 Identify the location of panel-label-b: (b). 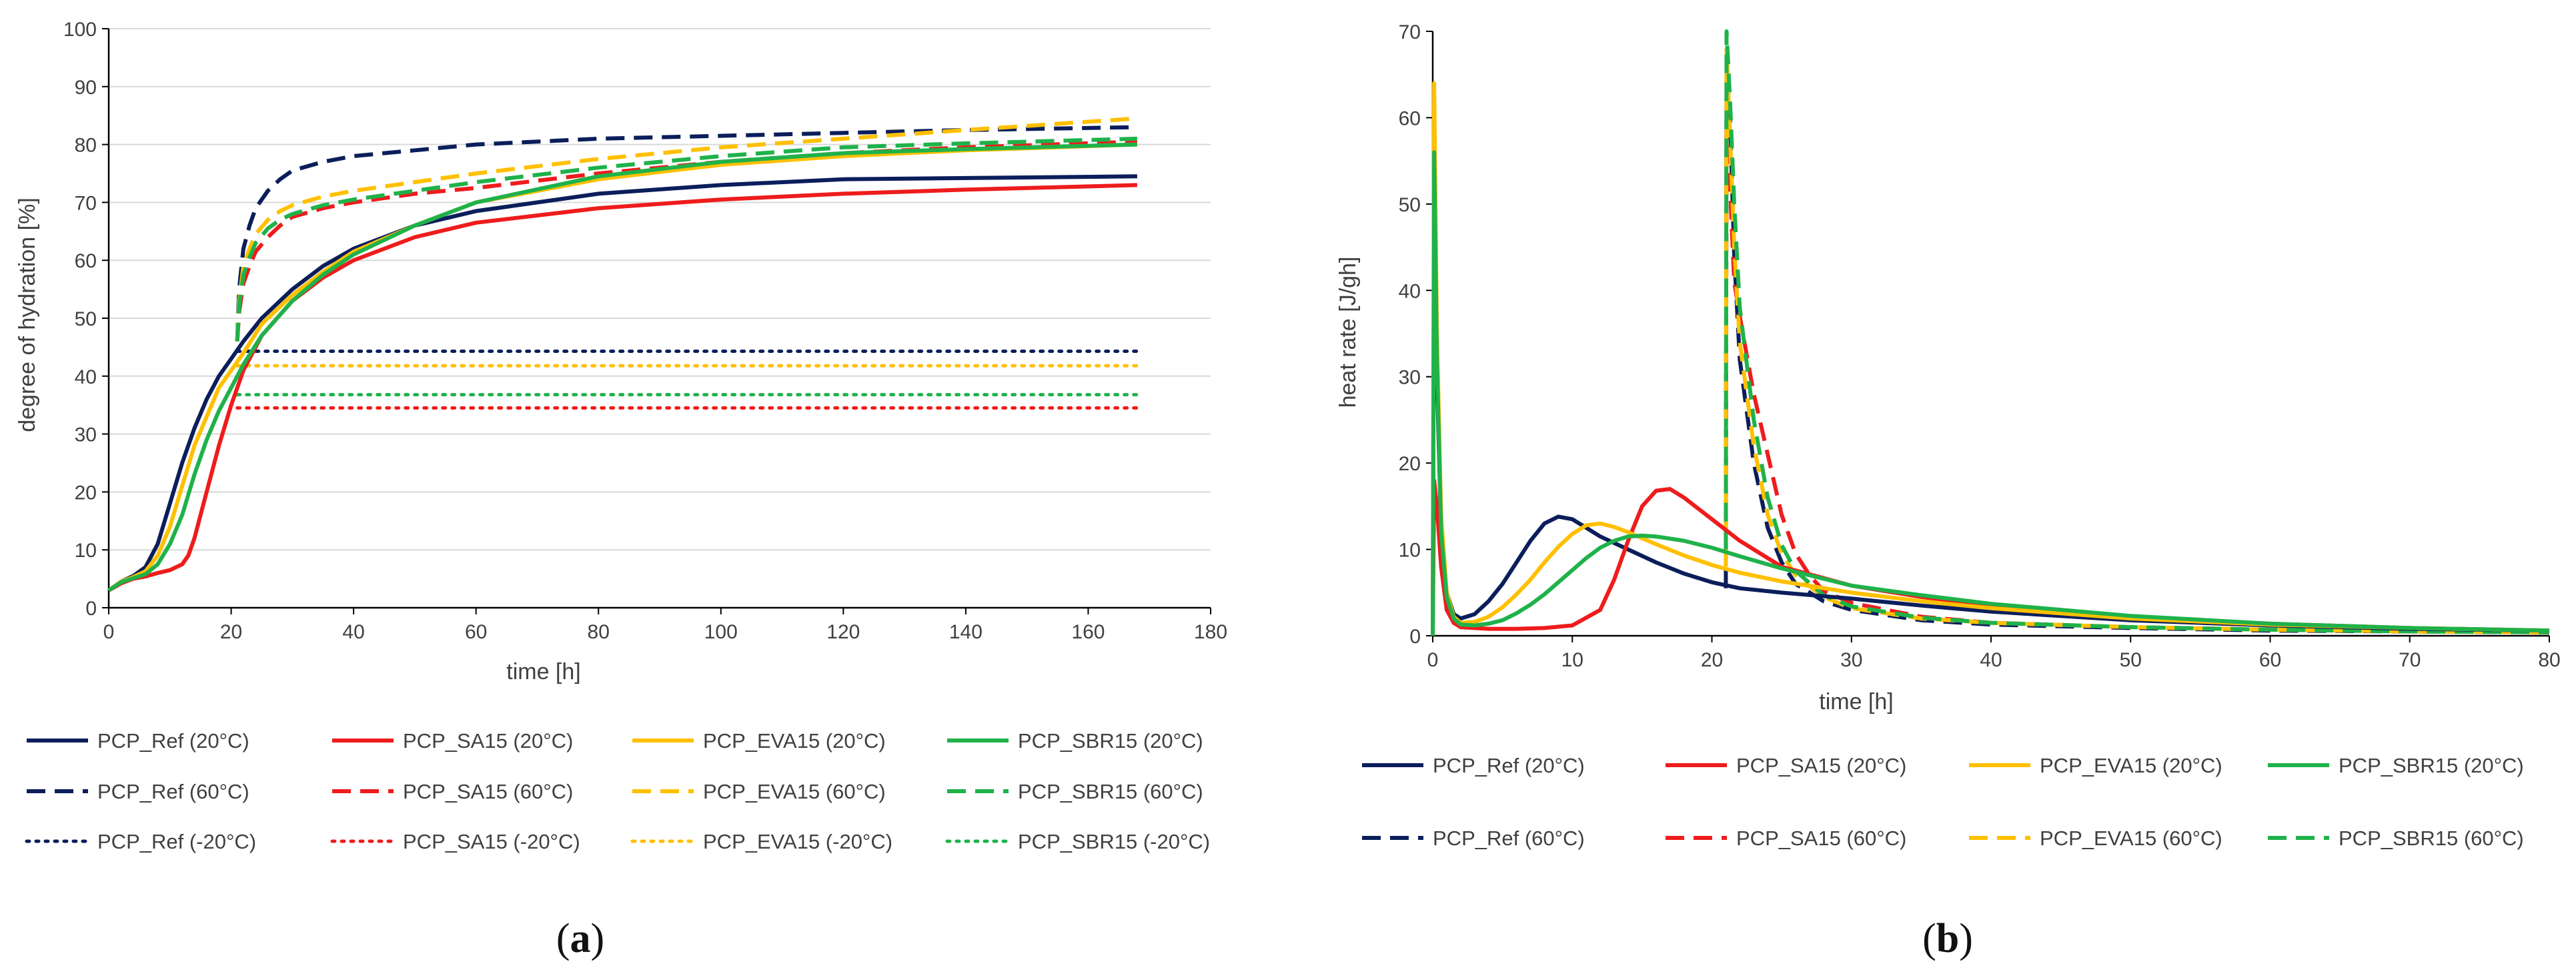
(1947, 939).